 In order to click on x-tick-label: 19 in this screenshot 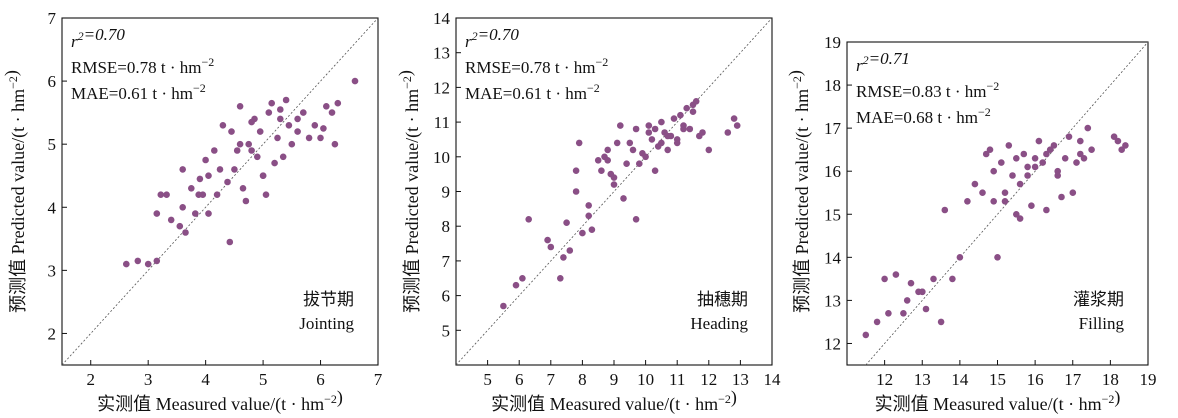, I will do `click(1148, 379)`.